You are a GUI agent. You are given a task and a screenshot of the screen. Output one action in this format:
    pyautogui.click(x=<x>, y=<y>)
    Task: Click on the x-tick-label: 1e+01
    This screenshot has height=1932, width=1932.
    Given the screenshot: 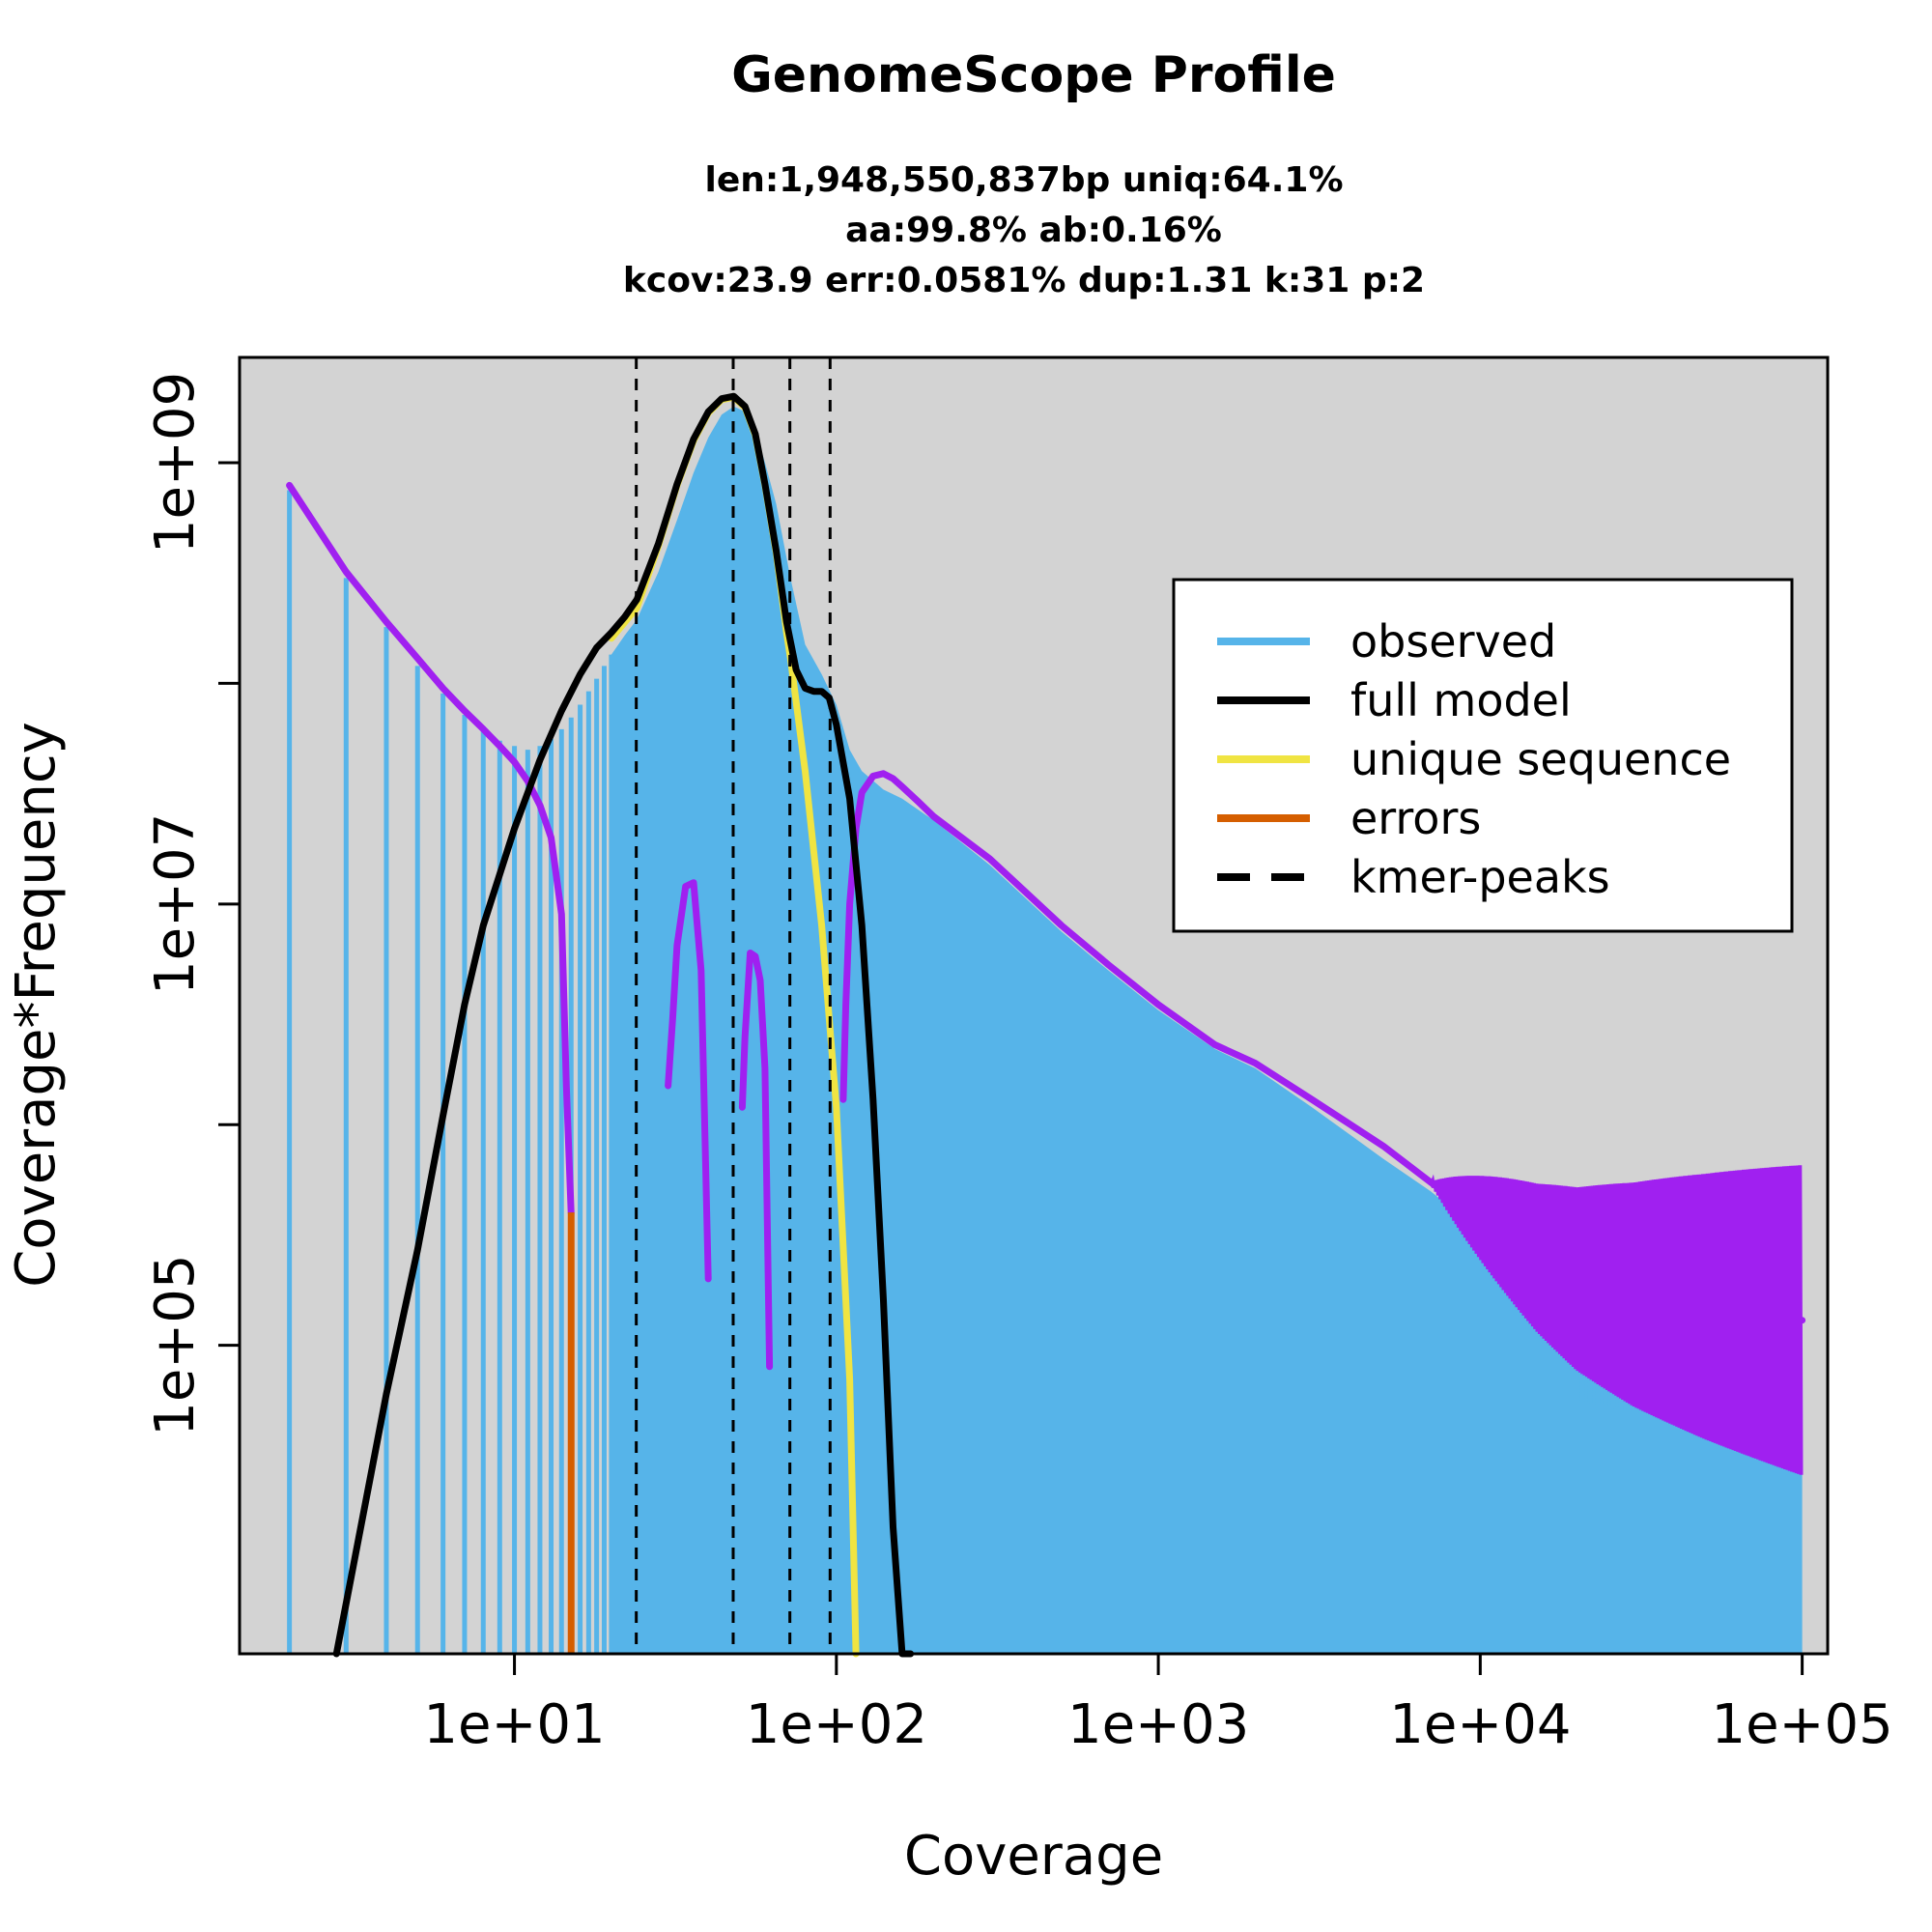 What is the action you would take?
    pyautogui.click(x=514, y=1724)
    